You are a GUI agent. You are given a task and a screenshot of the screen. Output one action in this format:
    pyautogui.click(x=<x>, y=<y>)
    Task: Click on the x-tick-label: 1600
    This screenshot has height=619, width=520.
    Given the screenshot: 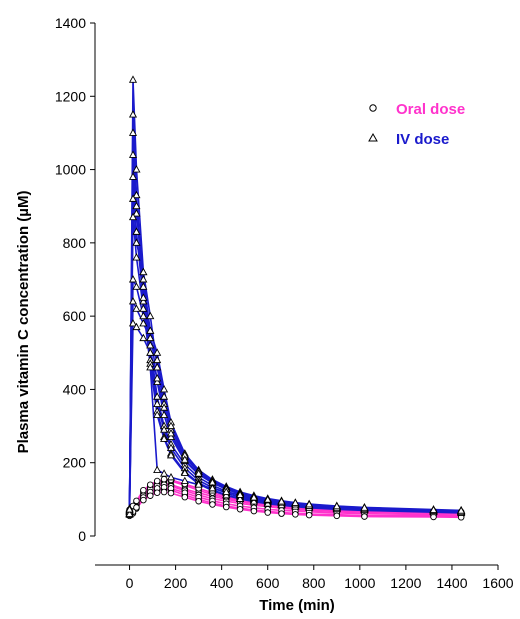 What is the action you would take?
    pyautogui.click(x=497, y=583)
    